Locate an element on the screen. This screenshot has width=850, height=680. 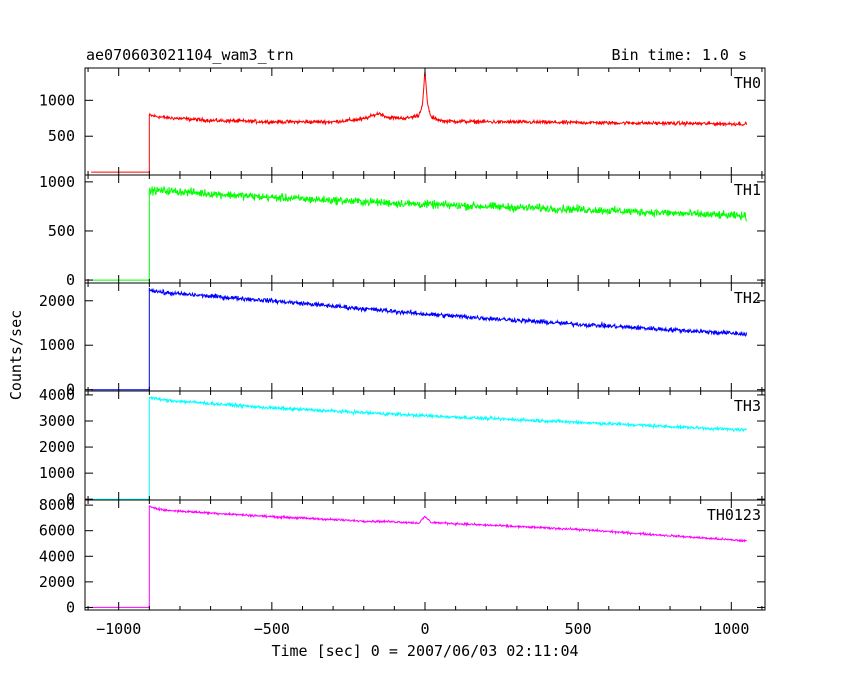
x-tick-label: 1000 is located at coordinates (731, 629).